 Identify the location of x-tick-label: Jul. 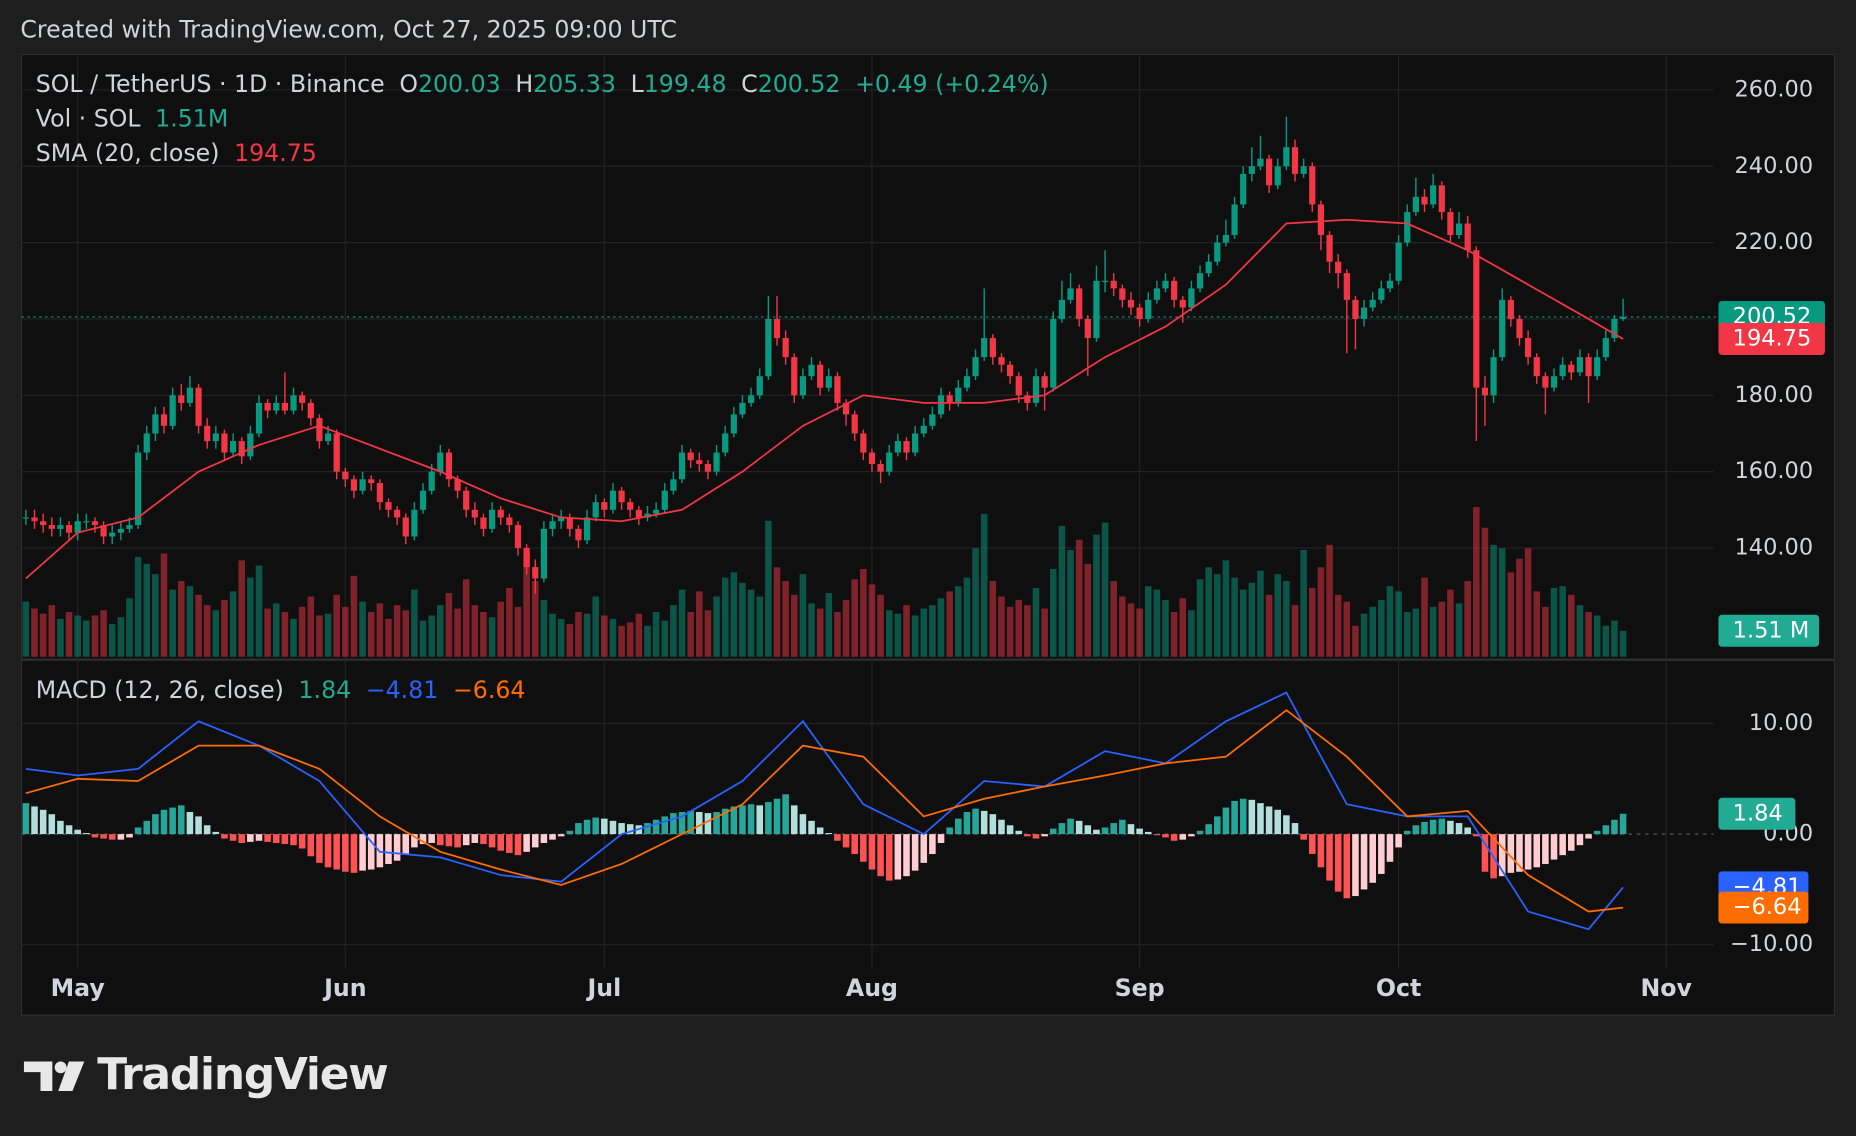
(603, 988).